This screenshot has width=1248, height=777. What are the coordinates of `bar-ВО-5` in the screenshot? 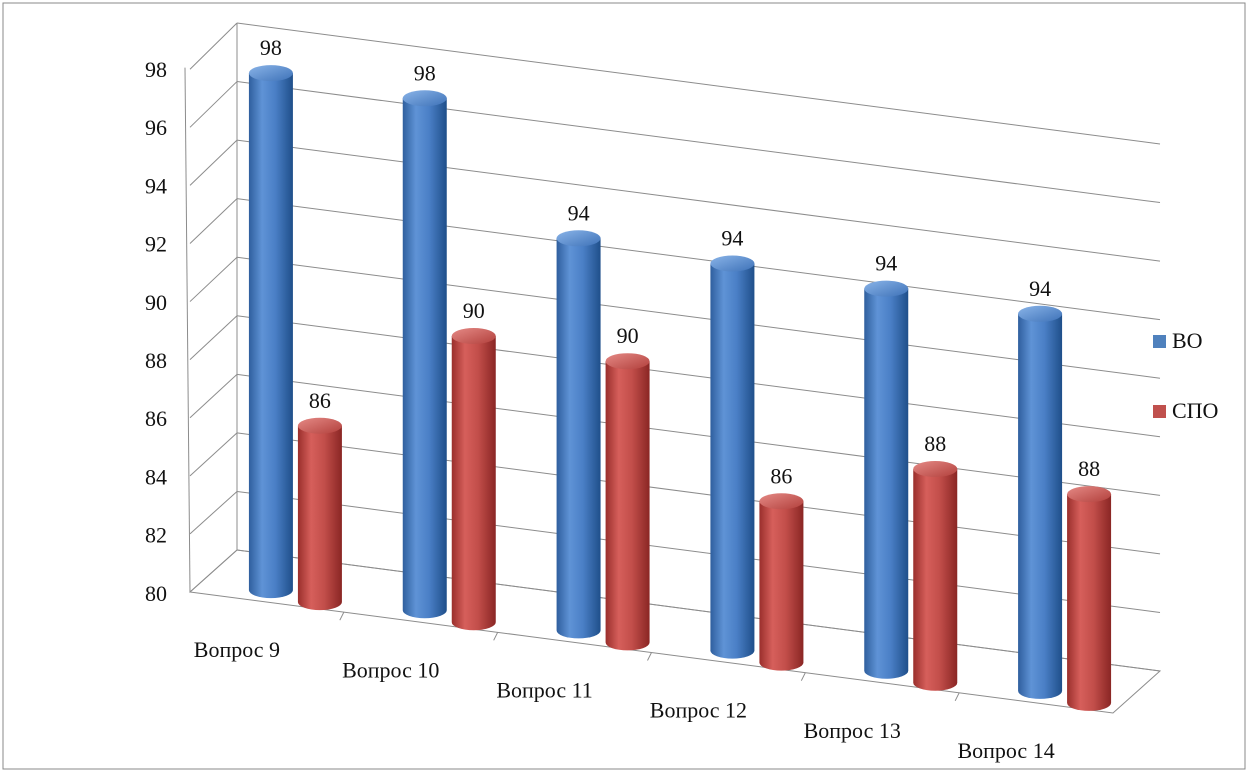 It's located at (1040, 502).